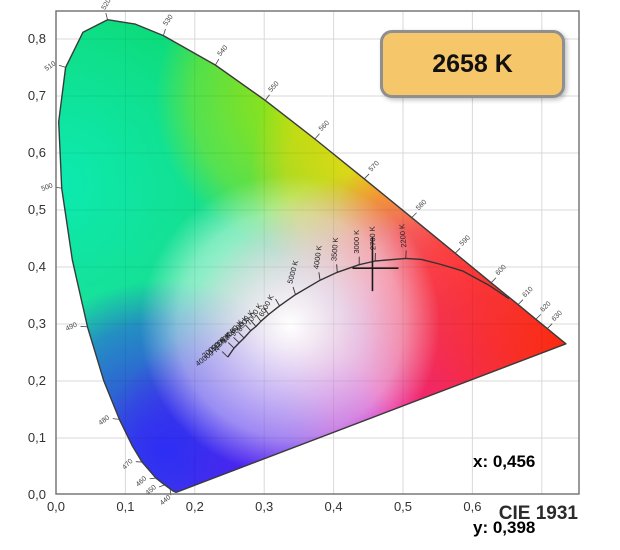 The width and height of the screenshot is (620, 550). Describe the element at coordinates (356, 242) in the screenshot. I see `svg-text: 3000 K` at that location.